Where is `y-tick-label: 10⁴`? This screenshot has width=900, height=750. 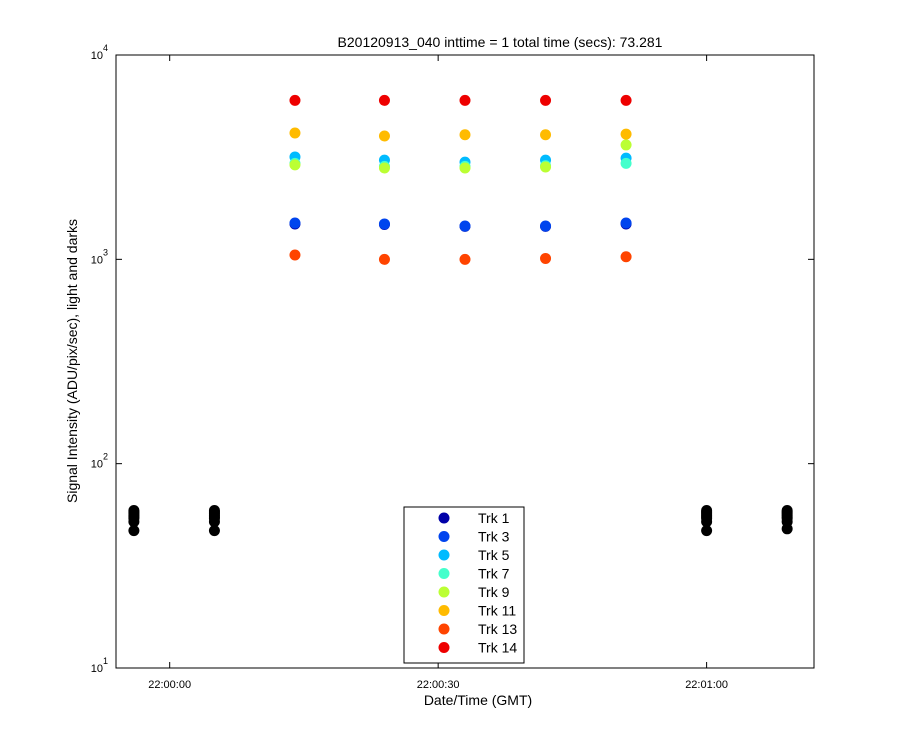 y-tick-label: 10⁴ is located at coordinates (99, 52).